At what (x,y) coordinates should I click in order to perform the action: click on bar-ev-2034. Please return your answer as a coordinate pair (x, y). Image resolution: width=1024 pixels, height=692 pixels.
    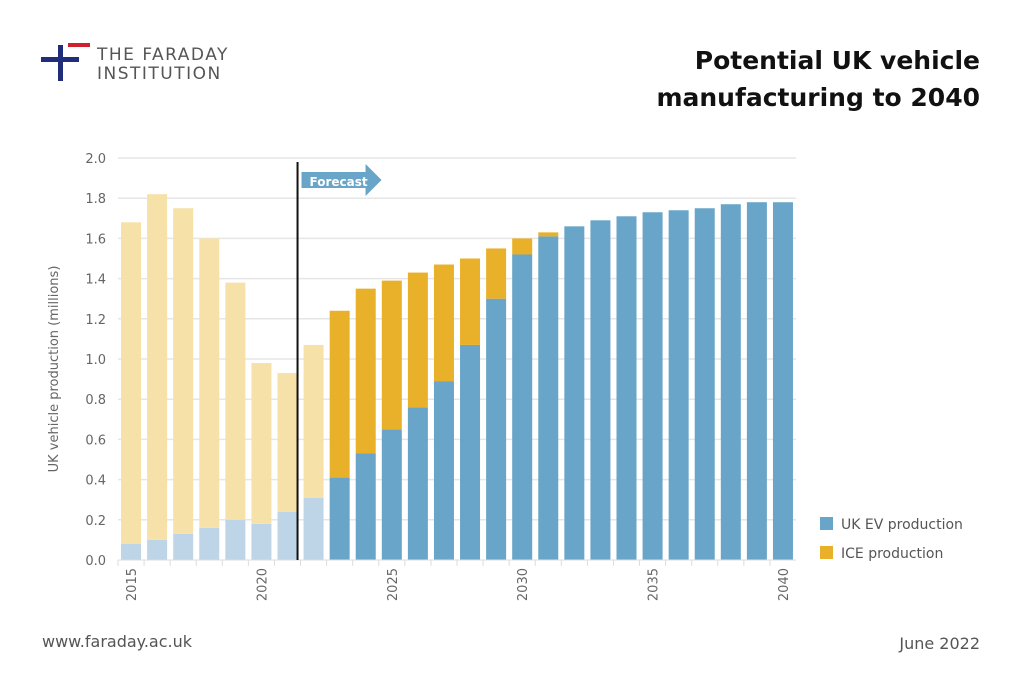
    Looking at the image, I should click on (626, 388).